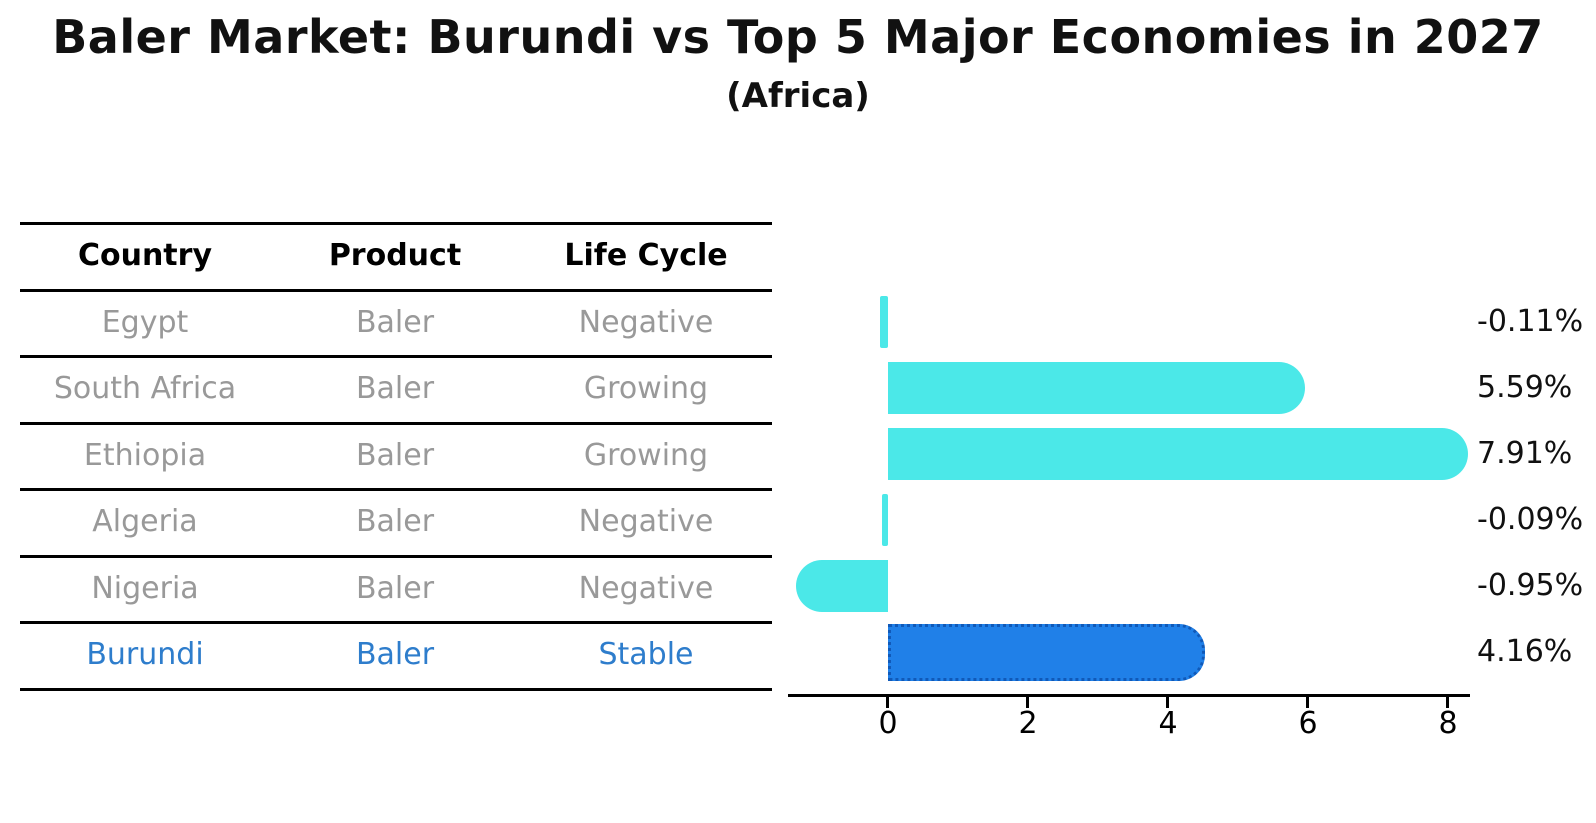 Image resolution: width=1596 pixels, height=823 pixels. I want to click on table-row-ethiopia: Ethiopia Baler Growing, so click(396, 455).